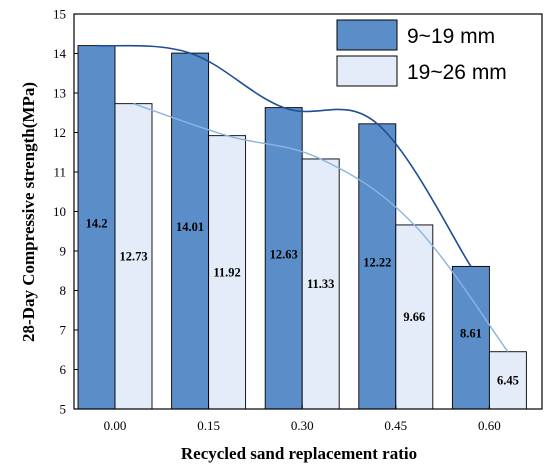 This screenshot has height=474, width=550. I want to click on data-label: 11.92, so click(226, 272).